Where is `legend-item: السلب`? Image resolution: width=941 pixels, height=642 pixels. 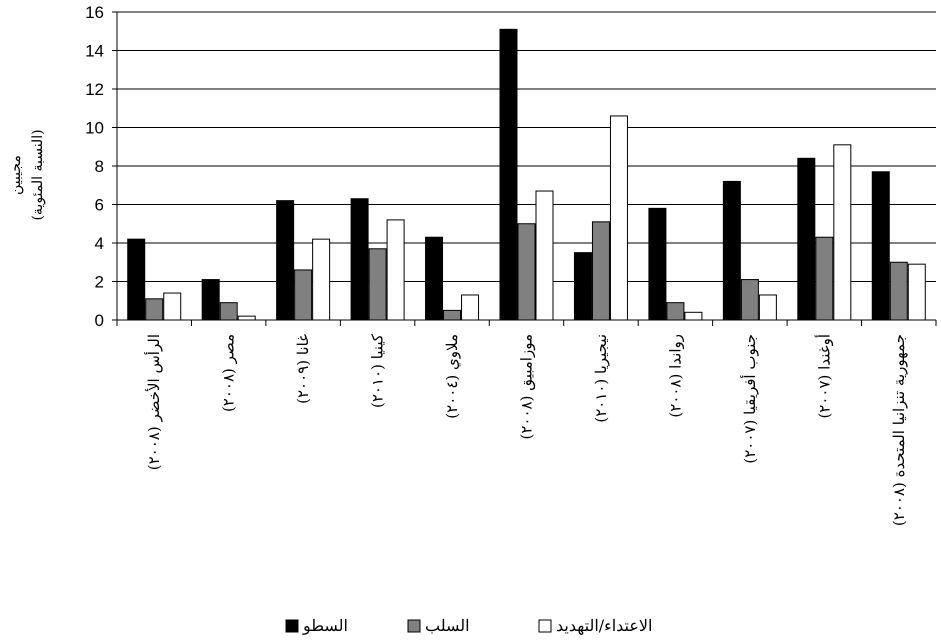
legend-item: السلب is located at coordinates (438, 625).